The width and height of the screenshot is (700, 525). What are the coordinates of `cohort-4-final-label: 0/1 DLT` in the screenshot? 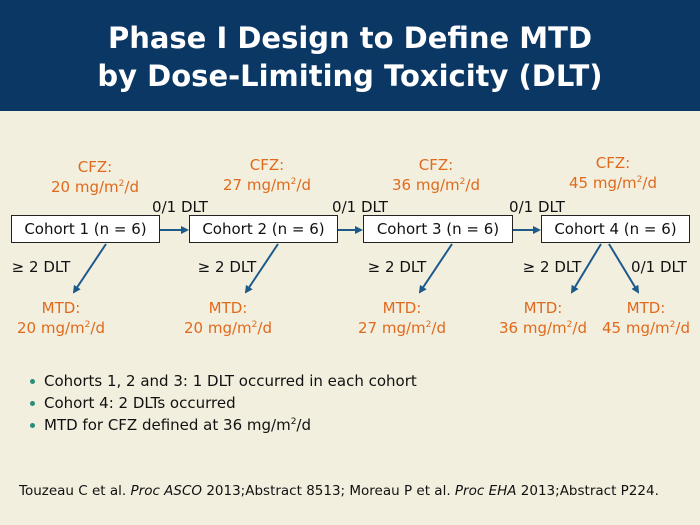 It's located at (659, 267).